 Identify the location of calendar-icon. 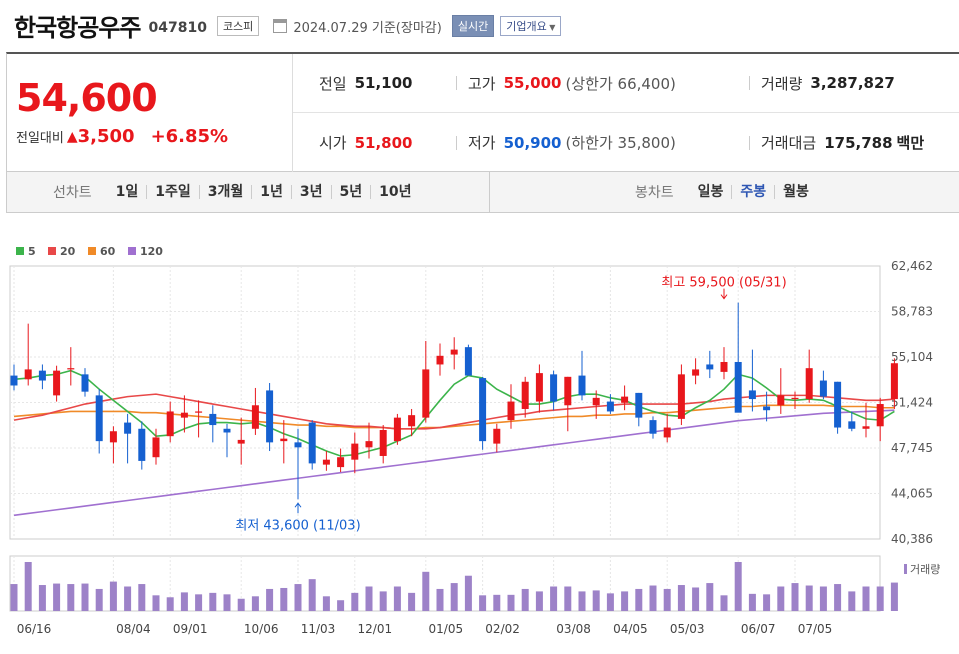
(280, 26).